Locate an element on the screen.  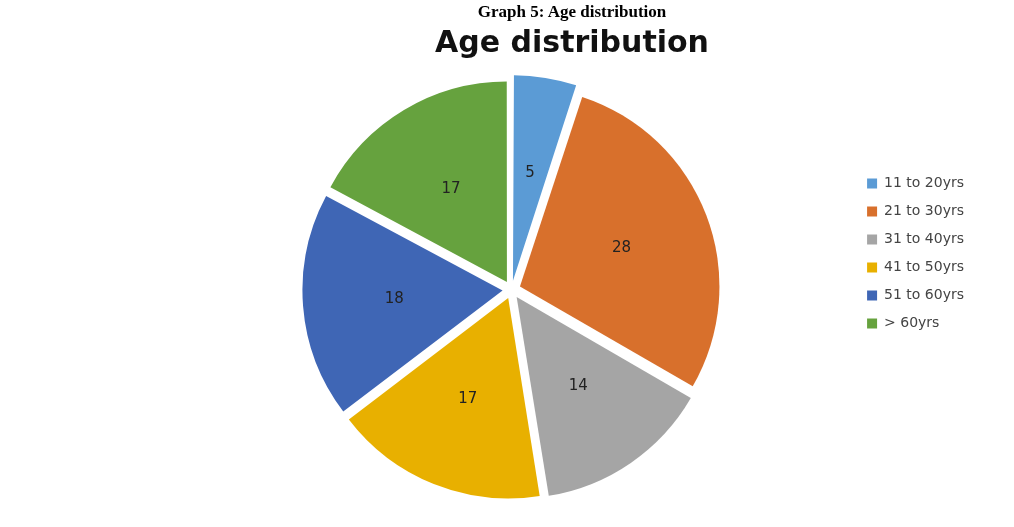
legend-label: > 60yrs is located at coordinates (912, 322).